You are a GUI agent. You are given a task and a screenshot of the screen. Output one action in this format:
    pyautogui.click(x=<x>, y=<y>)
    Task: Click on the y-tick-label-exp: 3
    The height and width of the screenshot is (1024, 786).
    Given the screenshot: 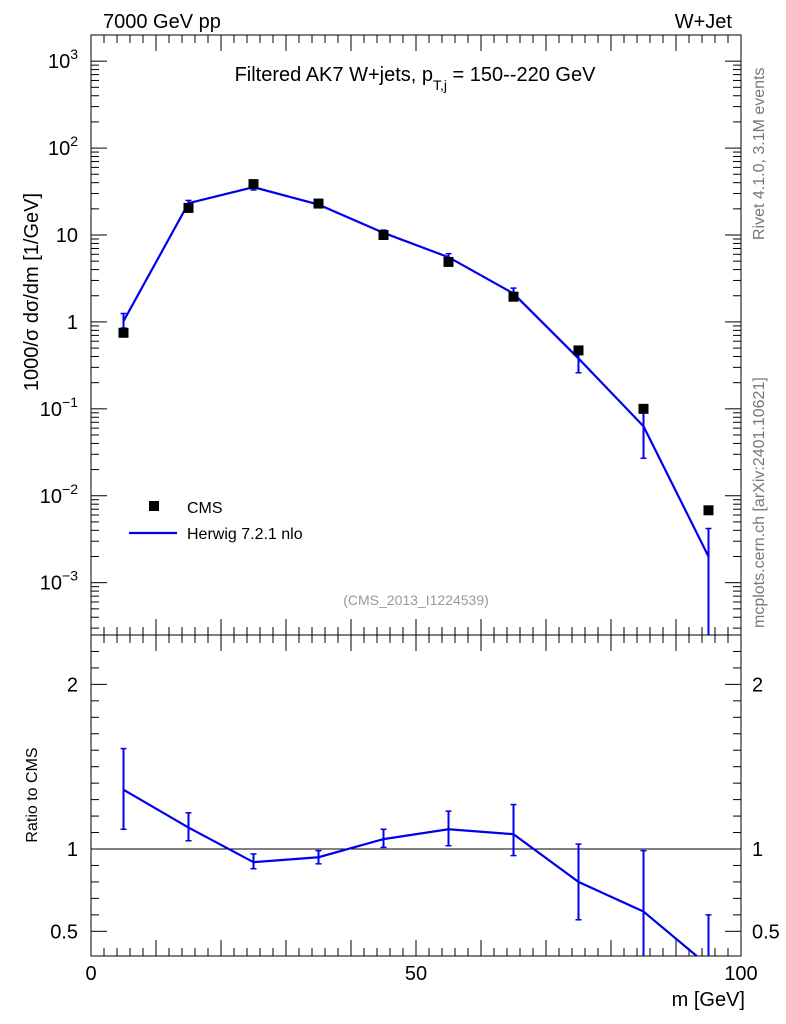 What is the action you would take?
    pyautogui.click(x=74, y=54)
    